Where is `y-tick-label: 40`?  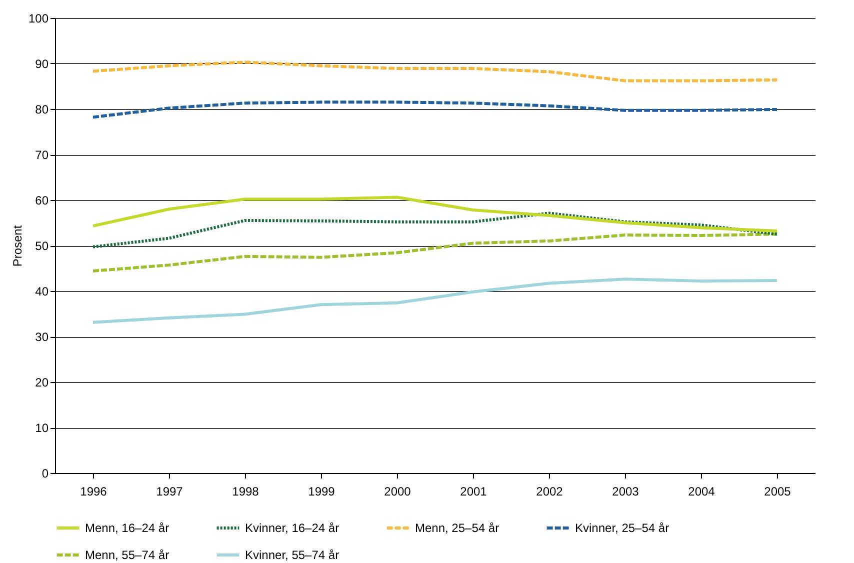 y-tick-label: 40 is located at coordinates (42, 291).